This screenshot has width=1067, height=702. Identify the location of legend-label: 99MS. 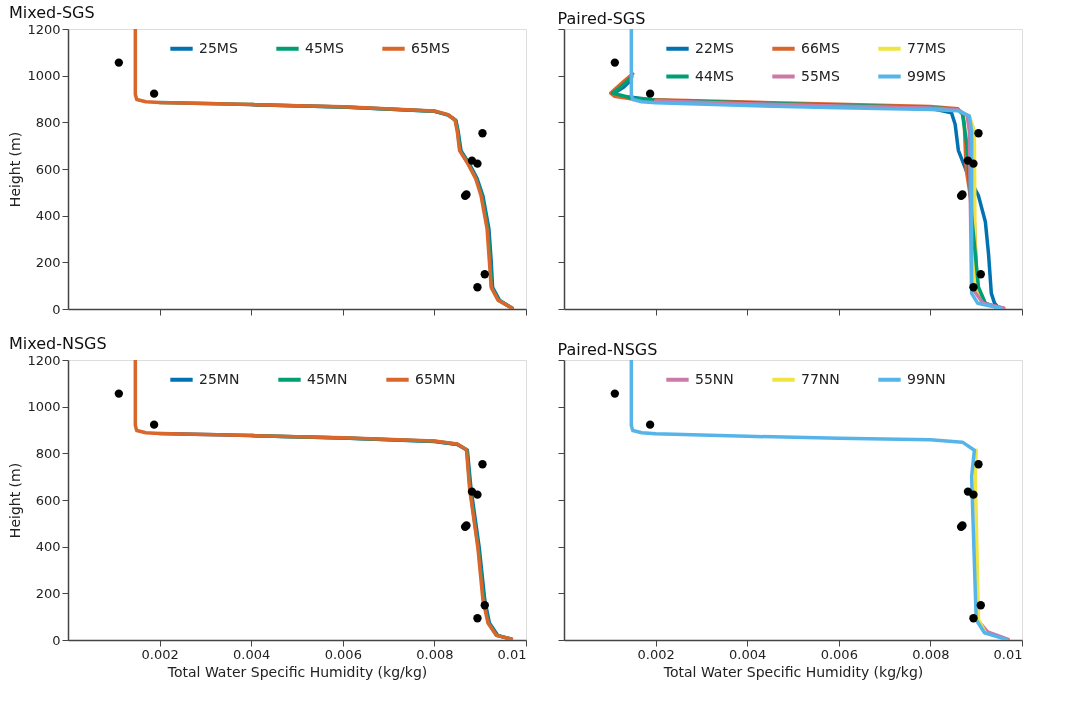
(926, 75).